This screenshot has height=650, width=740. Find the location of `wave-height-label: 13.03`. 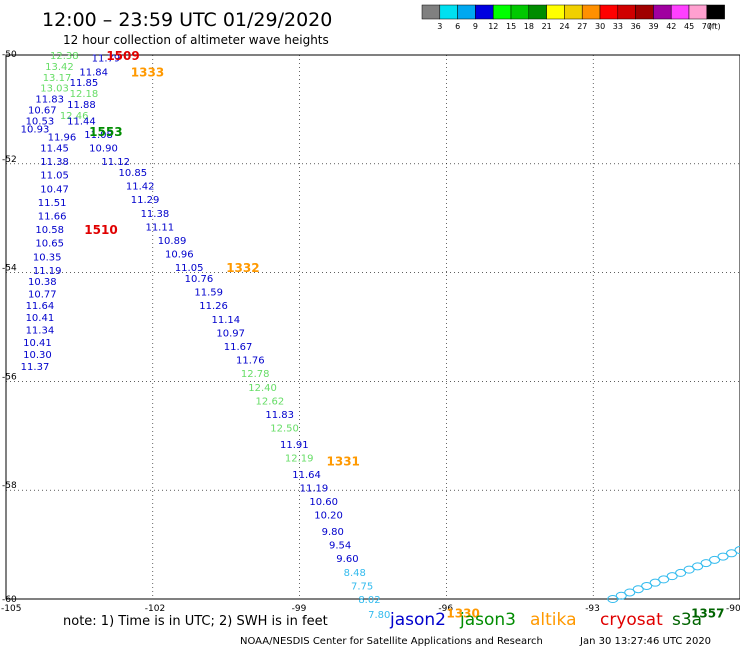

wave-height-label: 13.03 is located at coordinates (54, 89).